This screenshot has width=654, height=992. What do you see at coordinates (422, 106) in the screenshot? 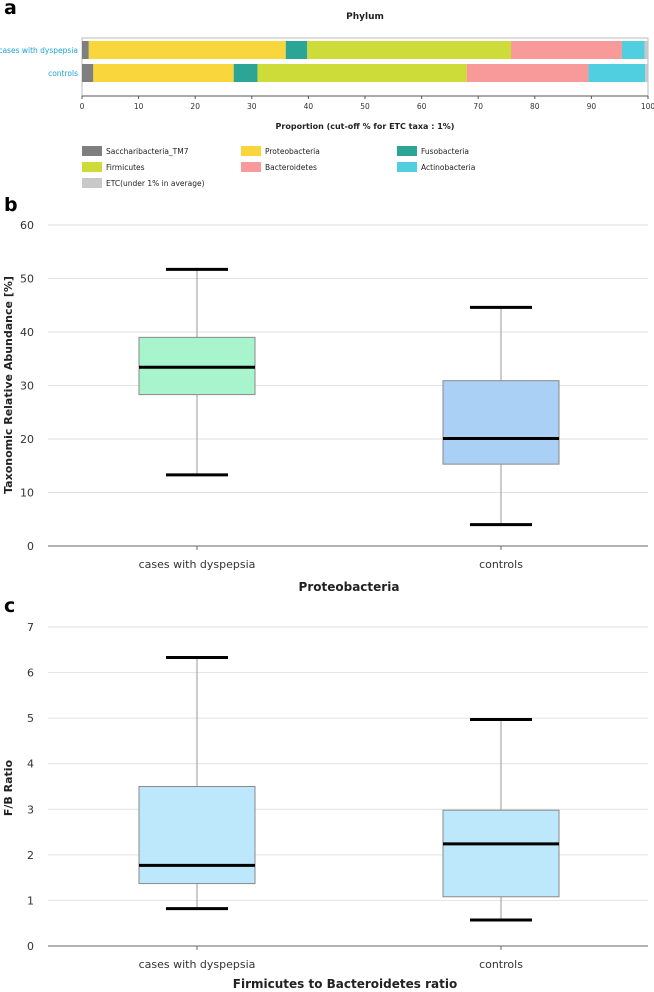
I see `x-tick-label-60: 60` at bounding box center [422, 106].